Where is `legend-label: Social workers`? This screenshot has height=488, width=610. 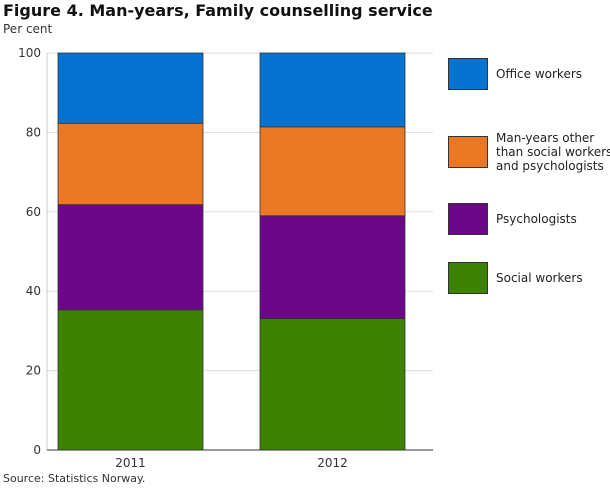
legend-label: Social workers is located at coordinates (539, 278).